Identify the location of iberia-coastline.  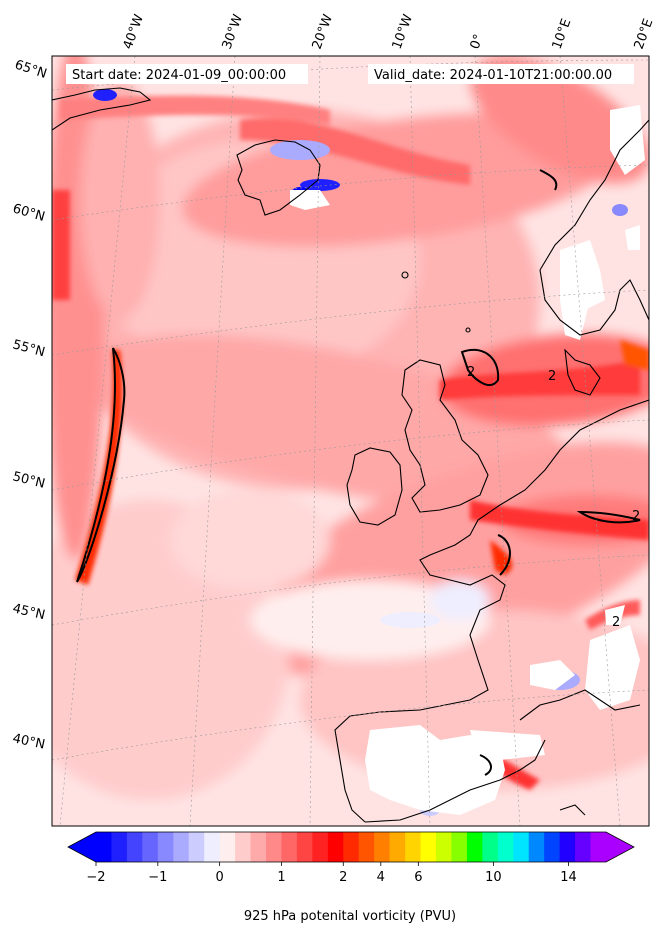
(455, 781).